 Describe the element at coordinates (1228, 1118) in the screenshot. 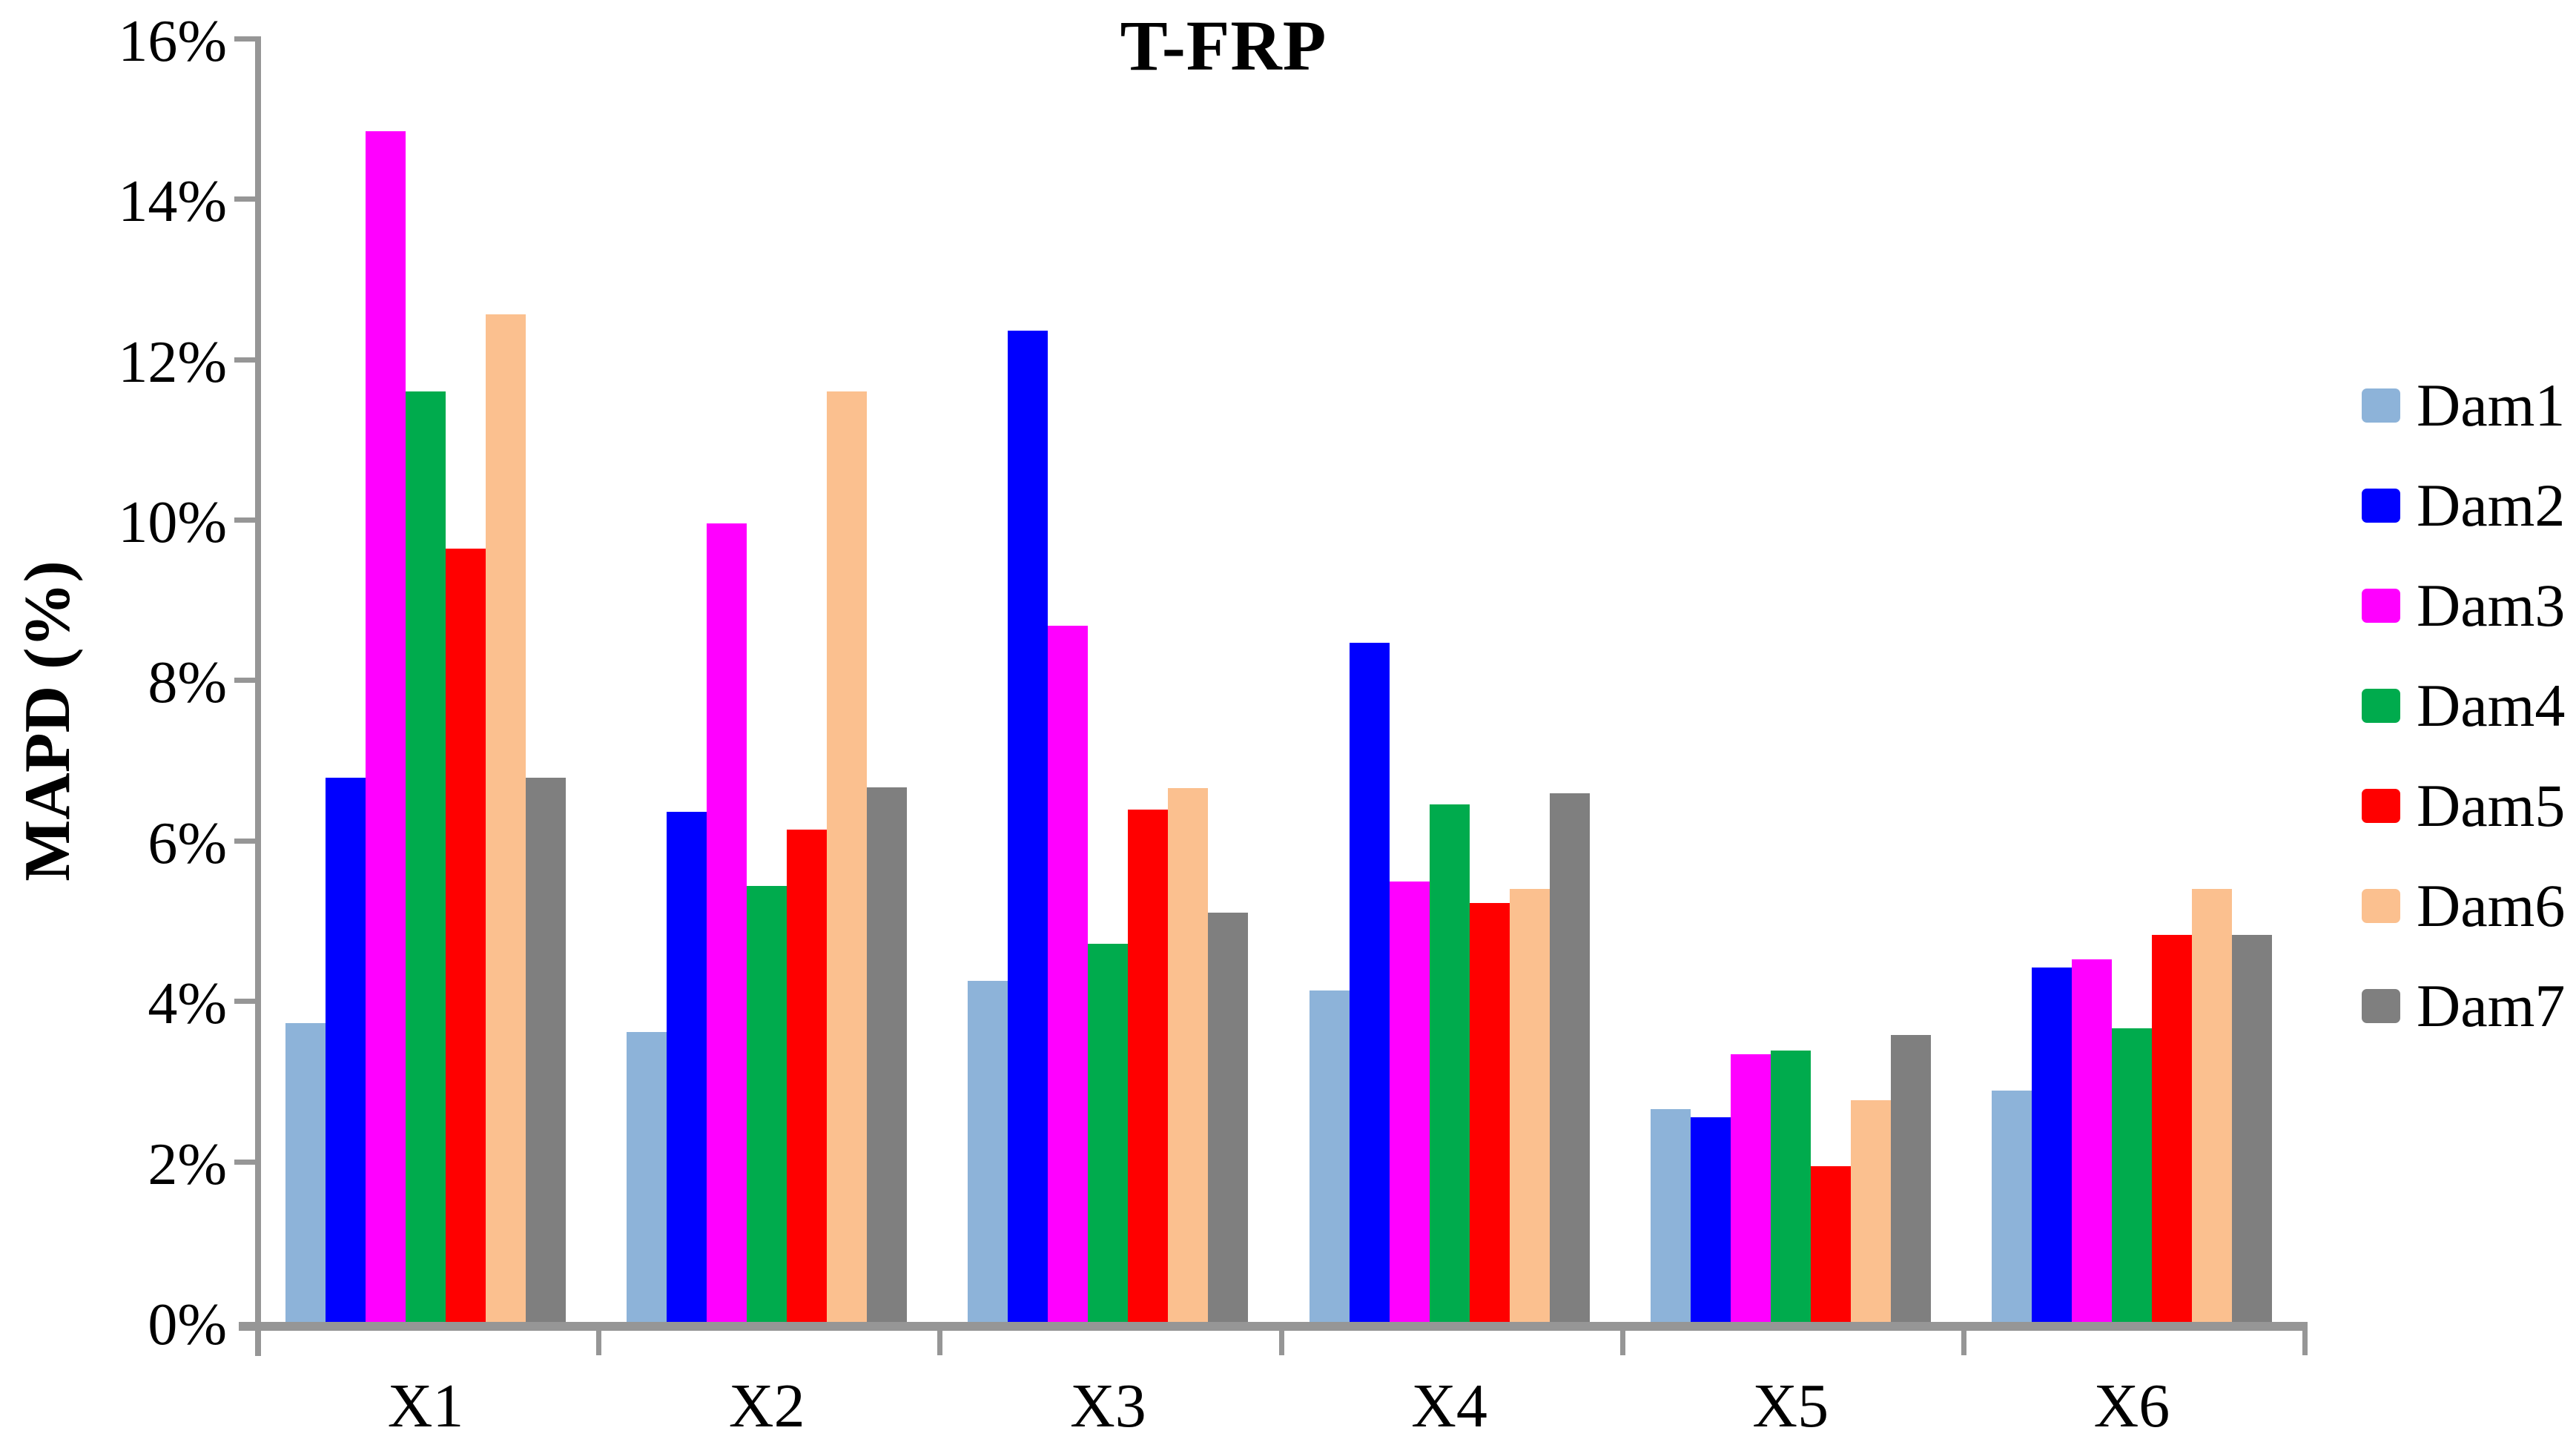

I see `bar-Dam7-X3` at that location.